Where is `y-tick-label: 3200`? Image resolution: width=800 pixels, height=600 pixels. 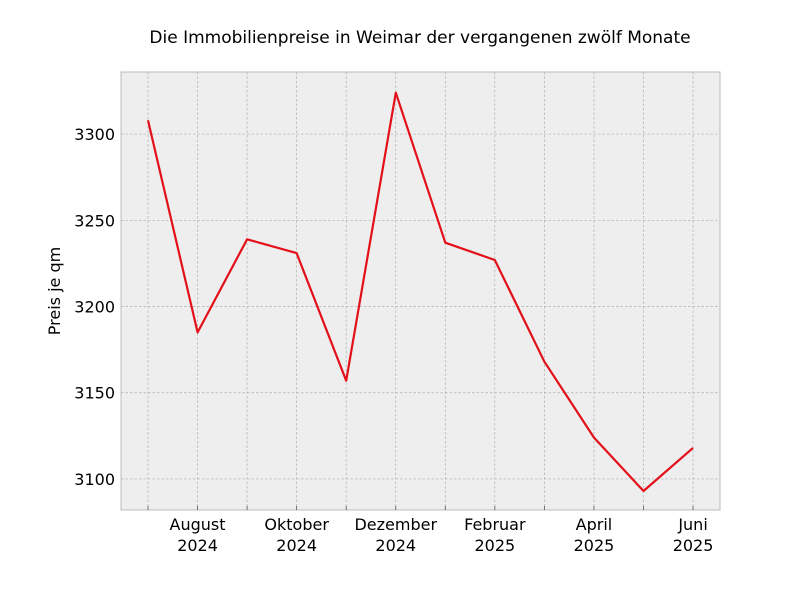
y-tick-label: 3200 is located at coordinates (94, 307).